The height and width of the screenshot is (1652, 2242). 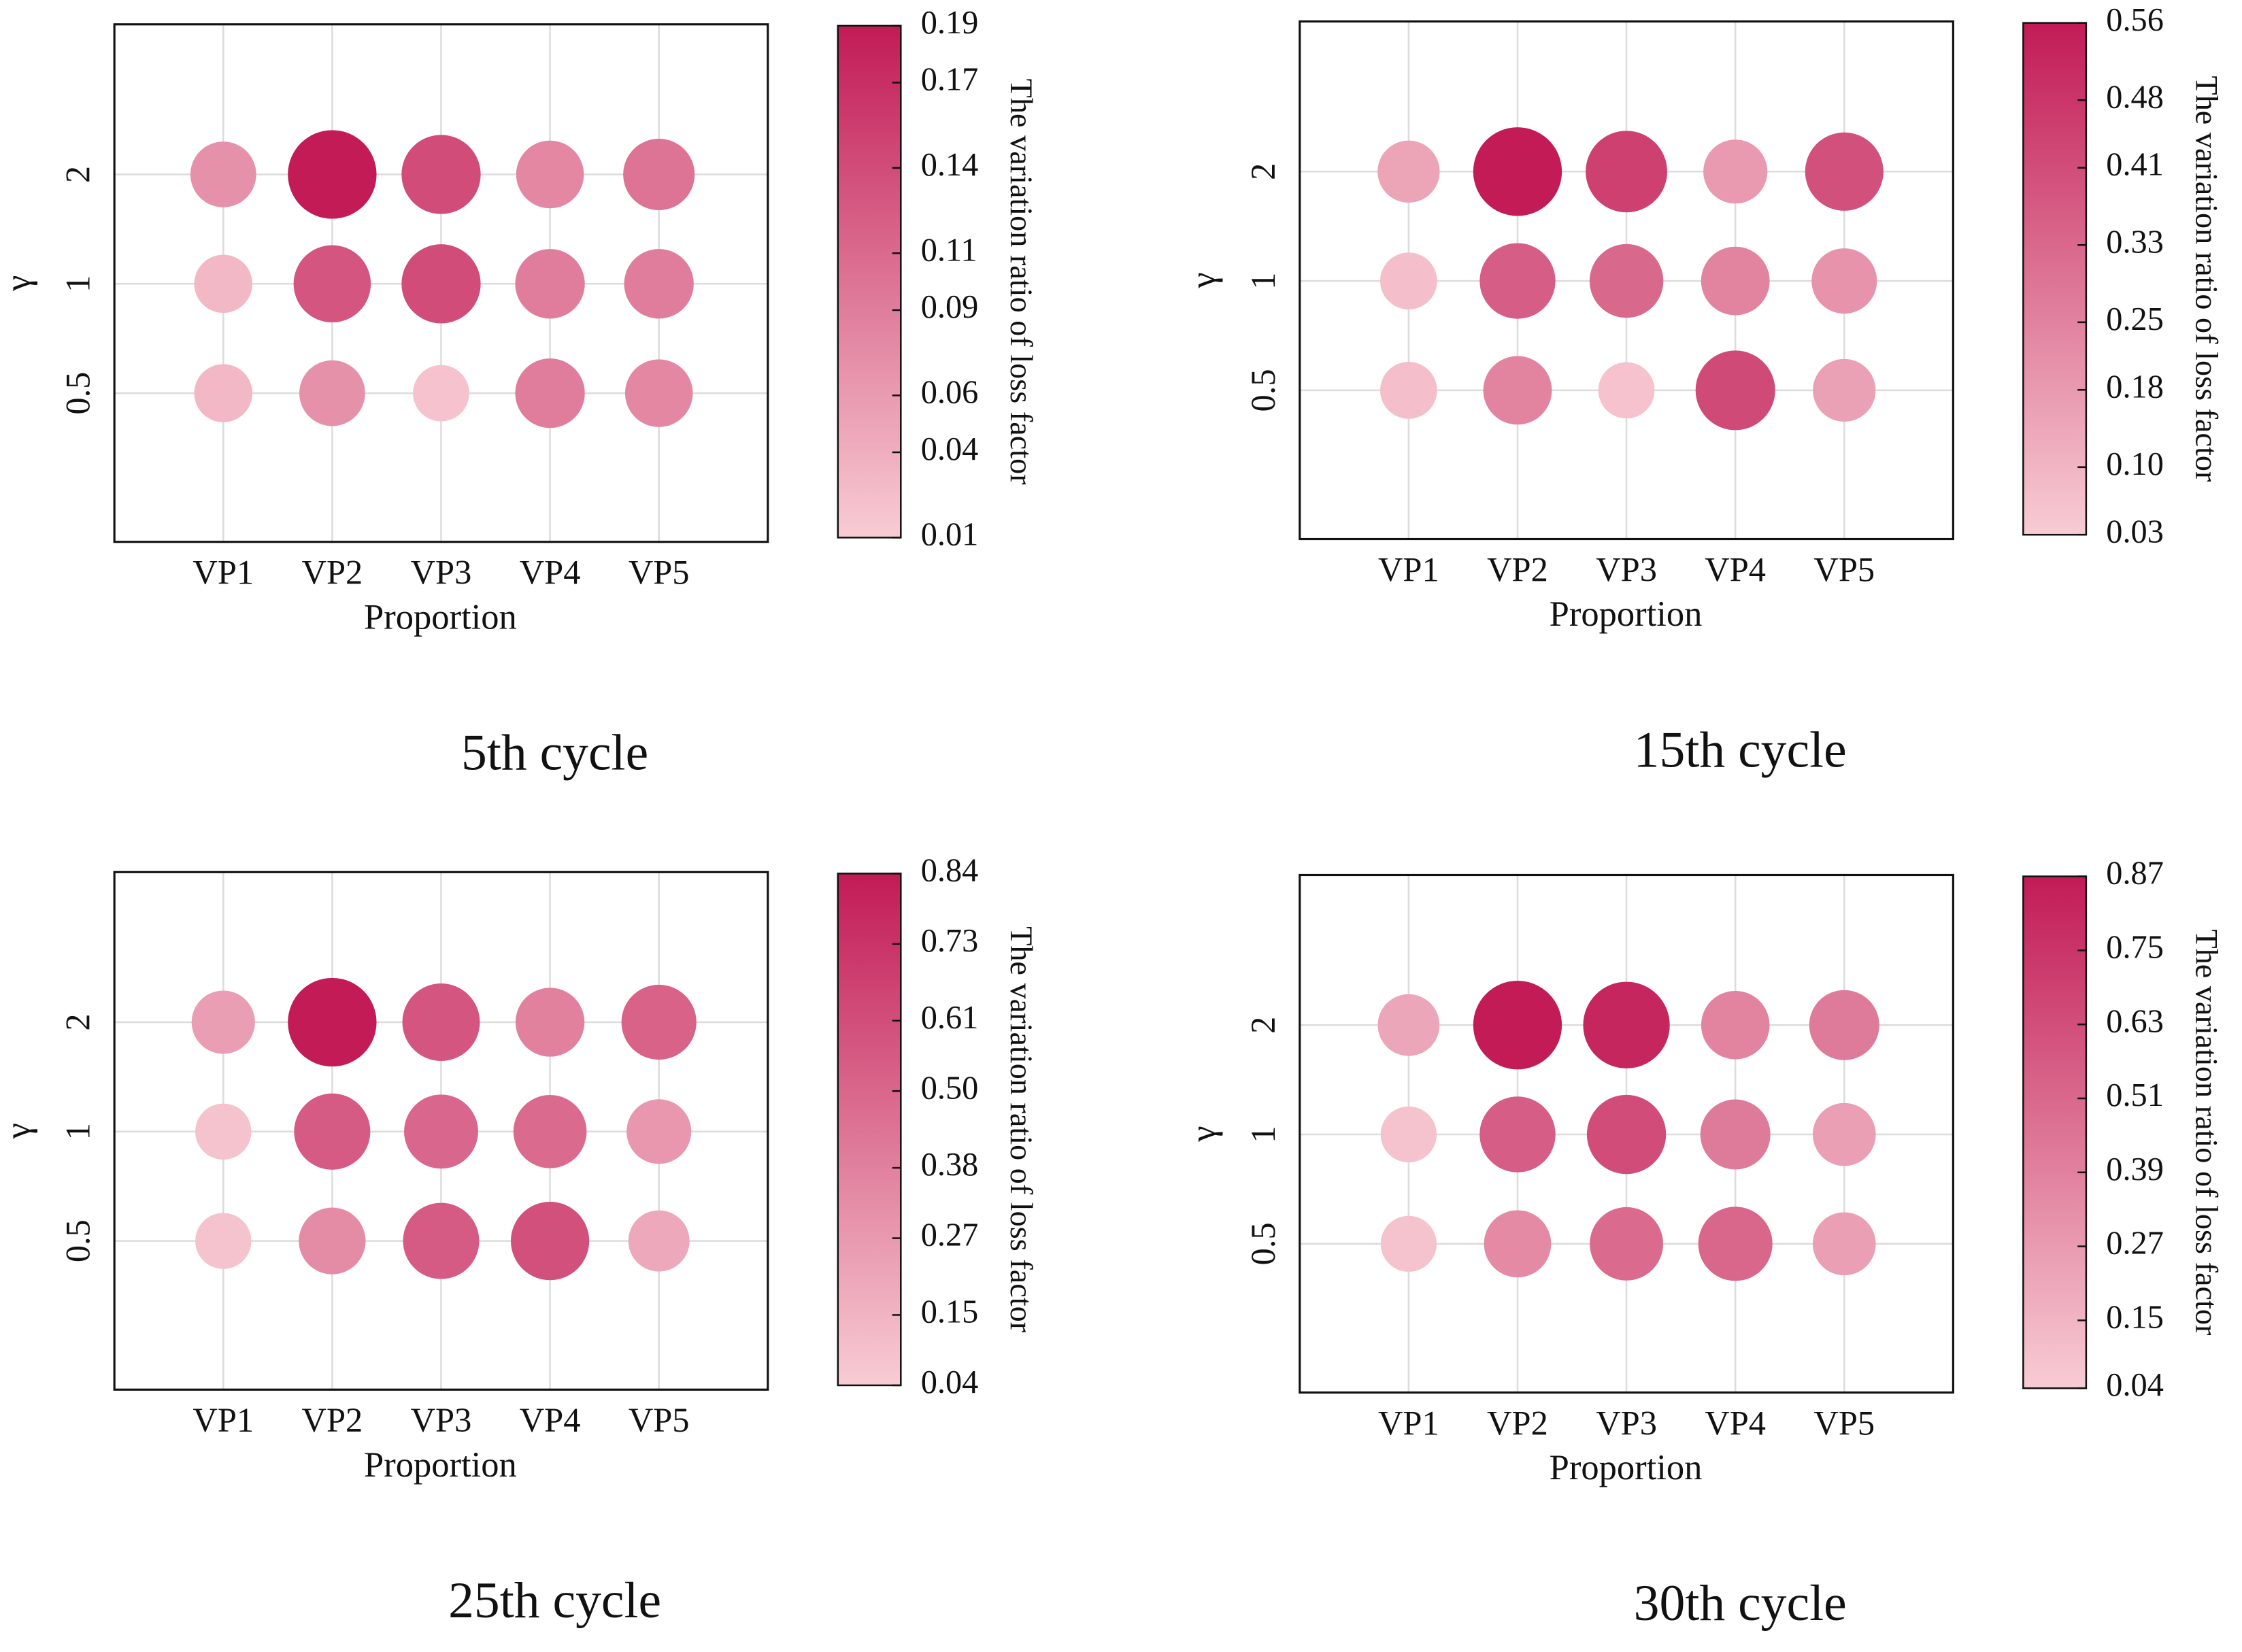 I want to click on colorbar-tick-label: 0.03, so click(x=2135, y=531).